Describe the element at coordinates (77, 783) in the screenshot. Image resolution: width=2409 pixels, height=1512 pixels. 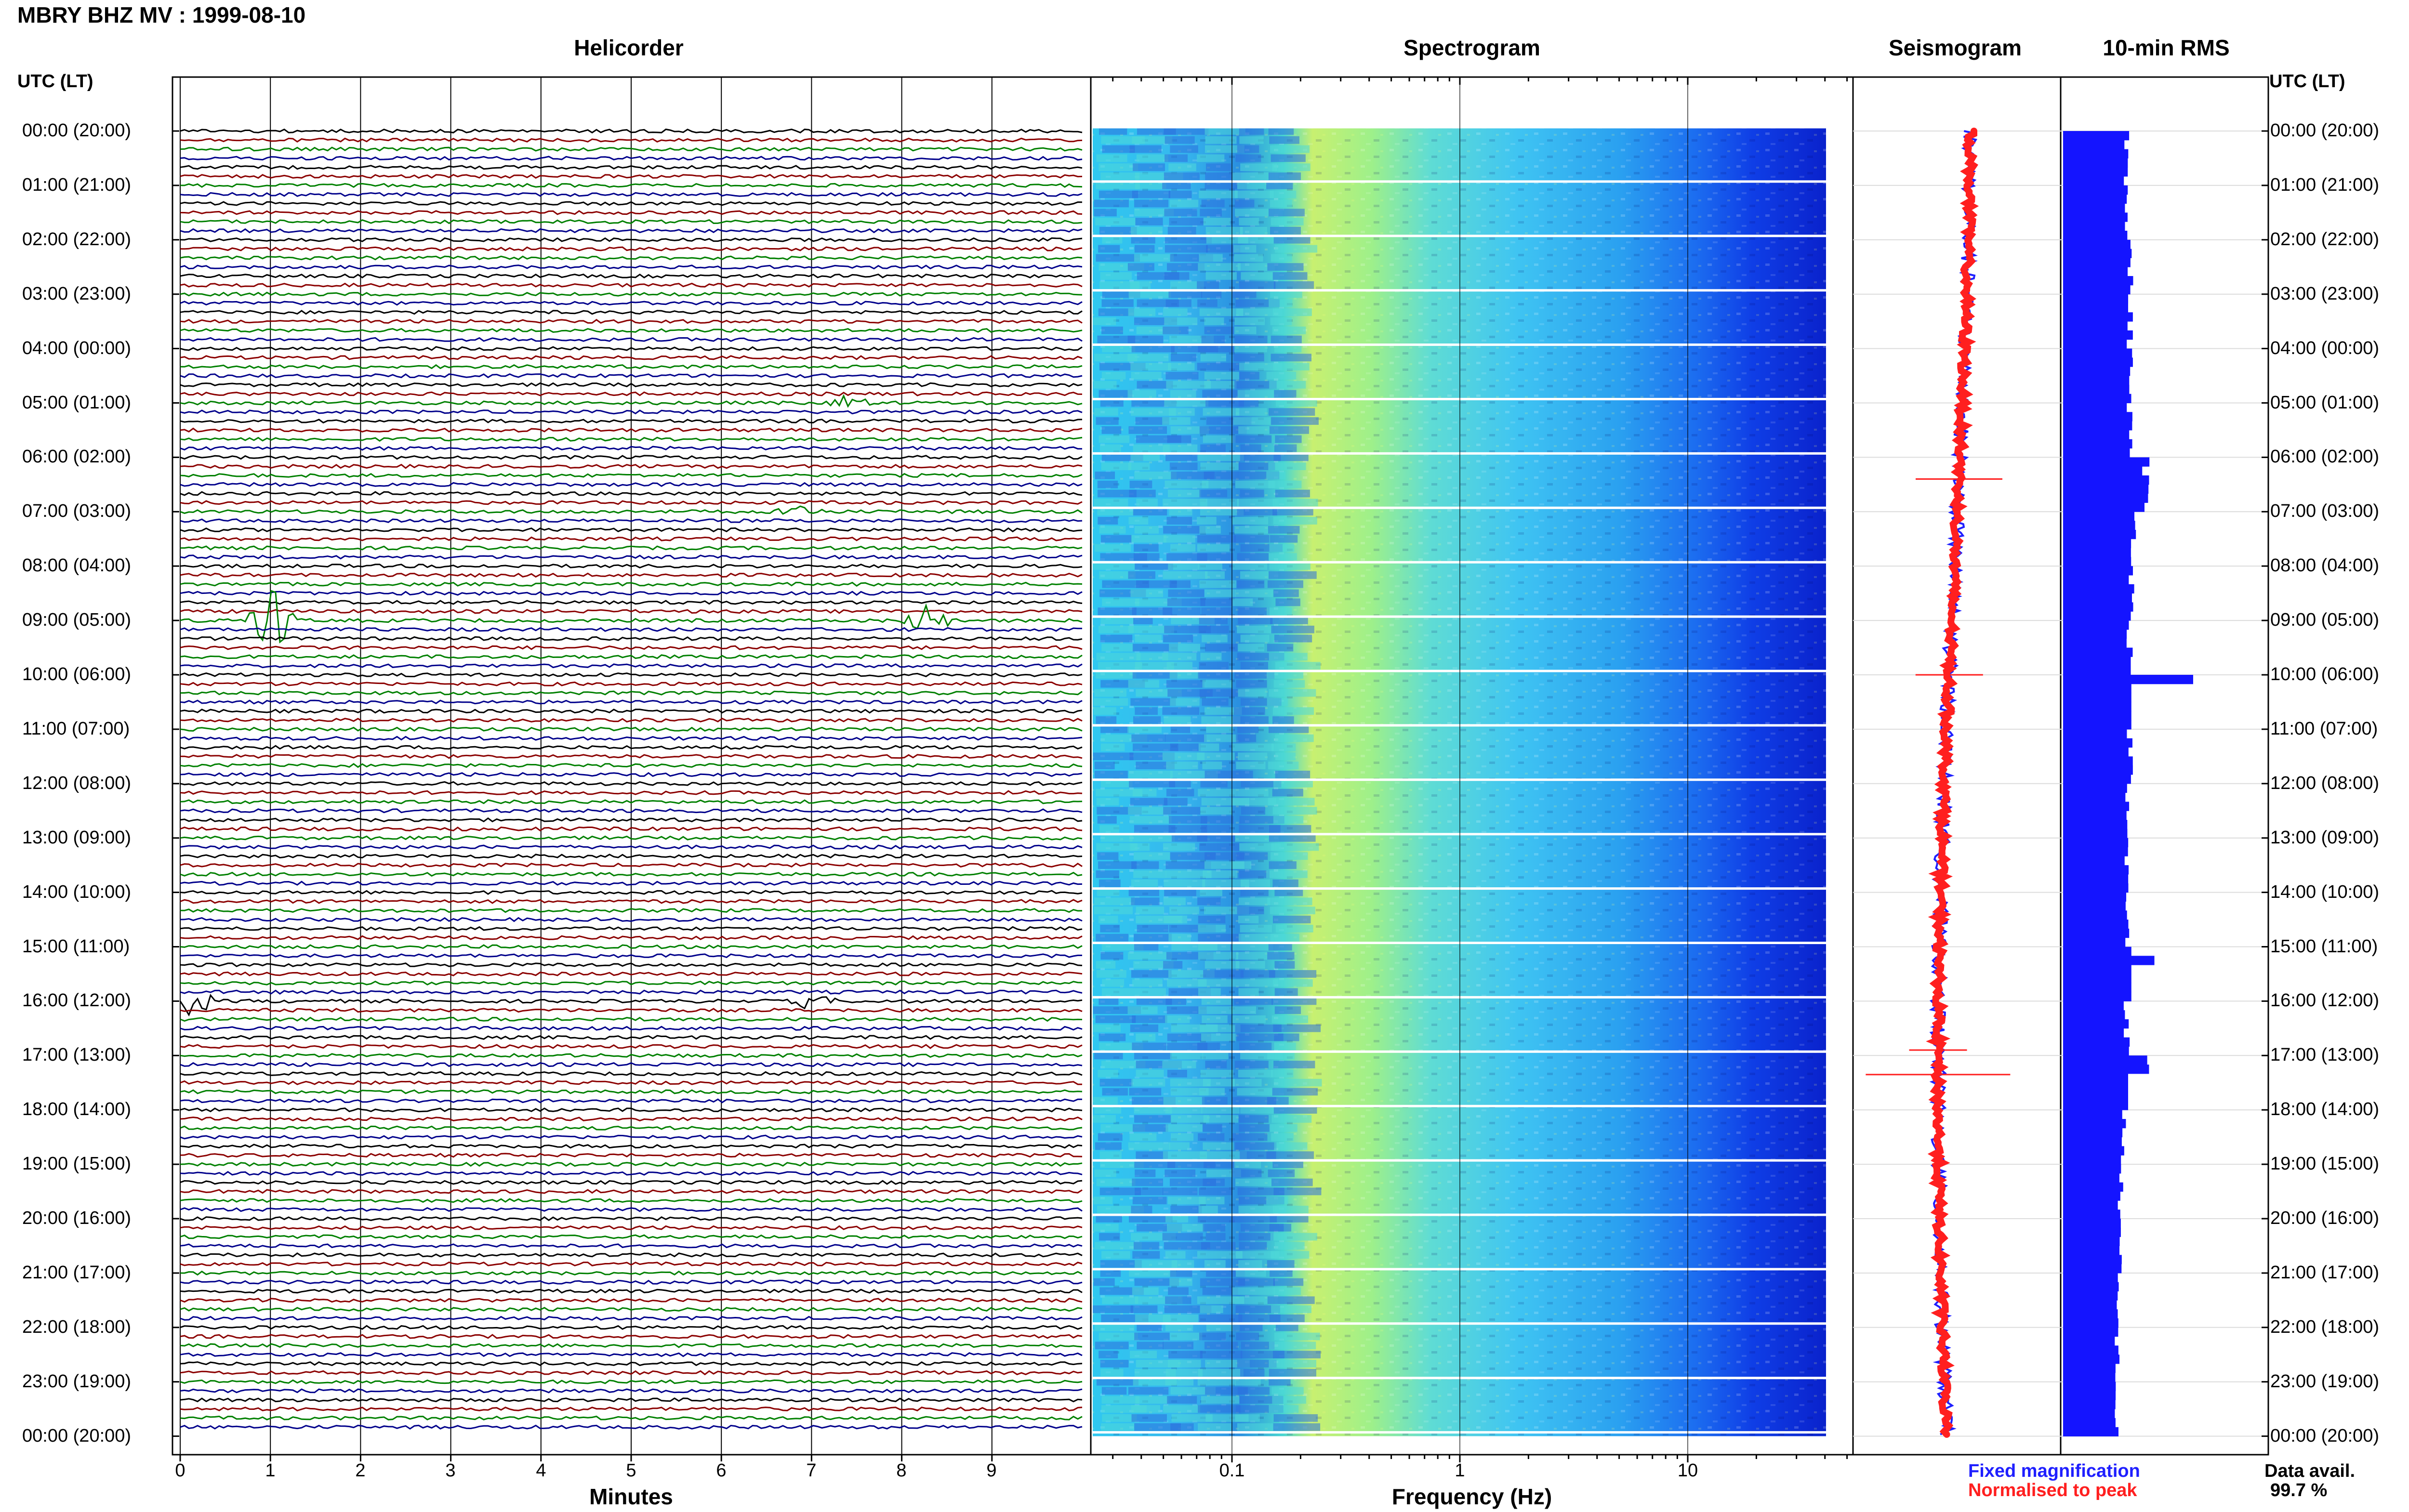
I see `time-label-left: 12:00 (08:00)` at that location.